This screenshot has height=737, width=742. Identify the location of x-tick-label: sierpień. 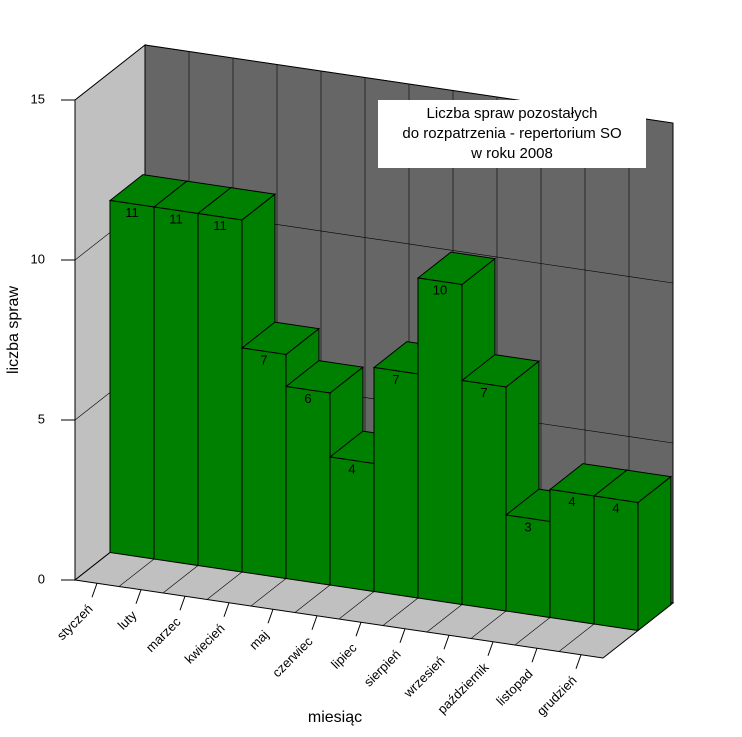
(382, 668).